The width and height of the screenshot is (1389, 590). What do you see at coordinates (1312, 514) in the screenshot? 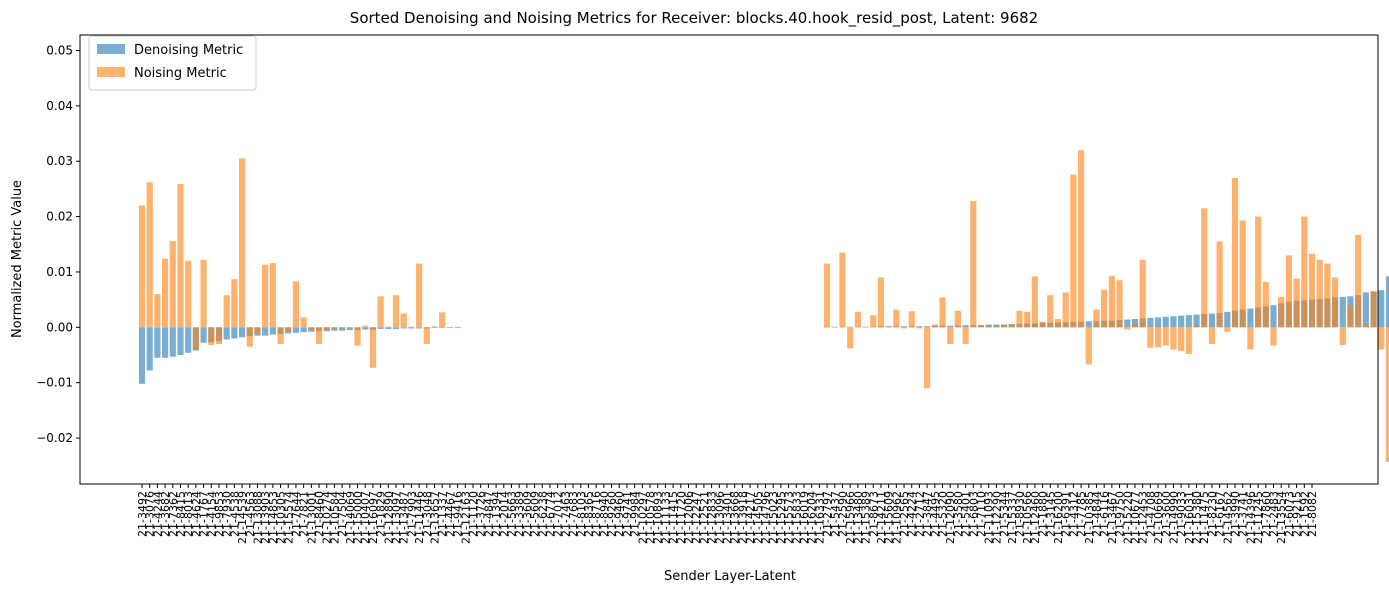
I see `x-tick-label: 21-8082` at bounding box center [1312, 514].